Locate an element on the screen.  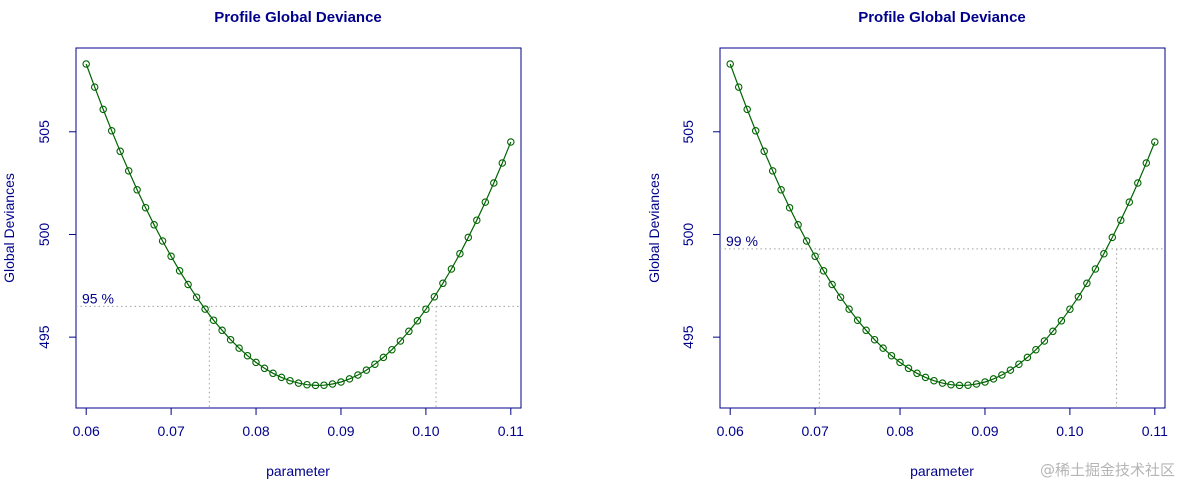
x-tick-label: 0.08 is located at coordinates (255, 431).